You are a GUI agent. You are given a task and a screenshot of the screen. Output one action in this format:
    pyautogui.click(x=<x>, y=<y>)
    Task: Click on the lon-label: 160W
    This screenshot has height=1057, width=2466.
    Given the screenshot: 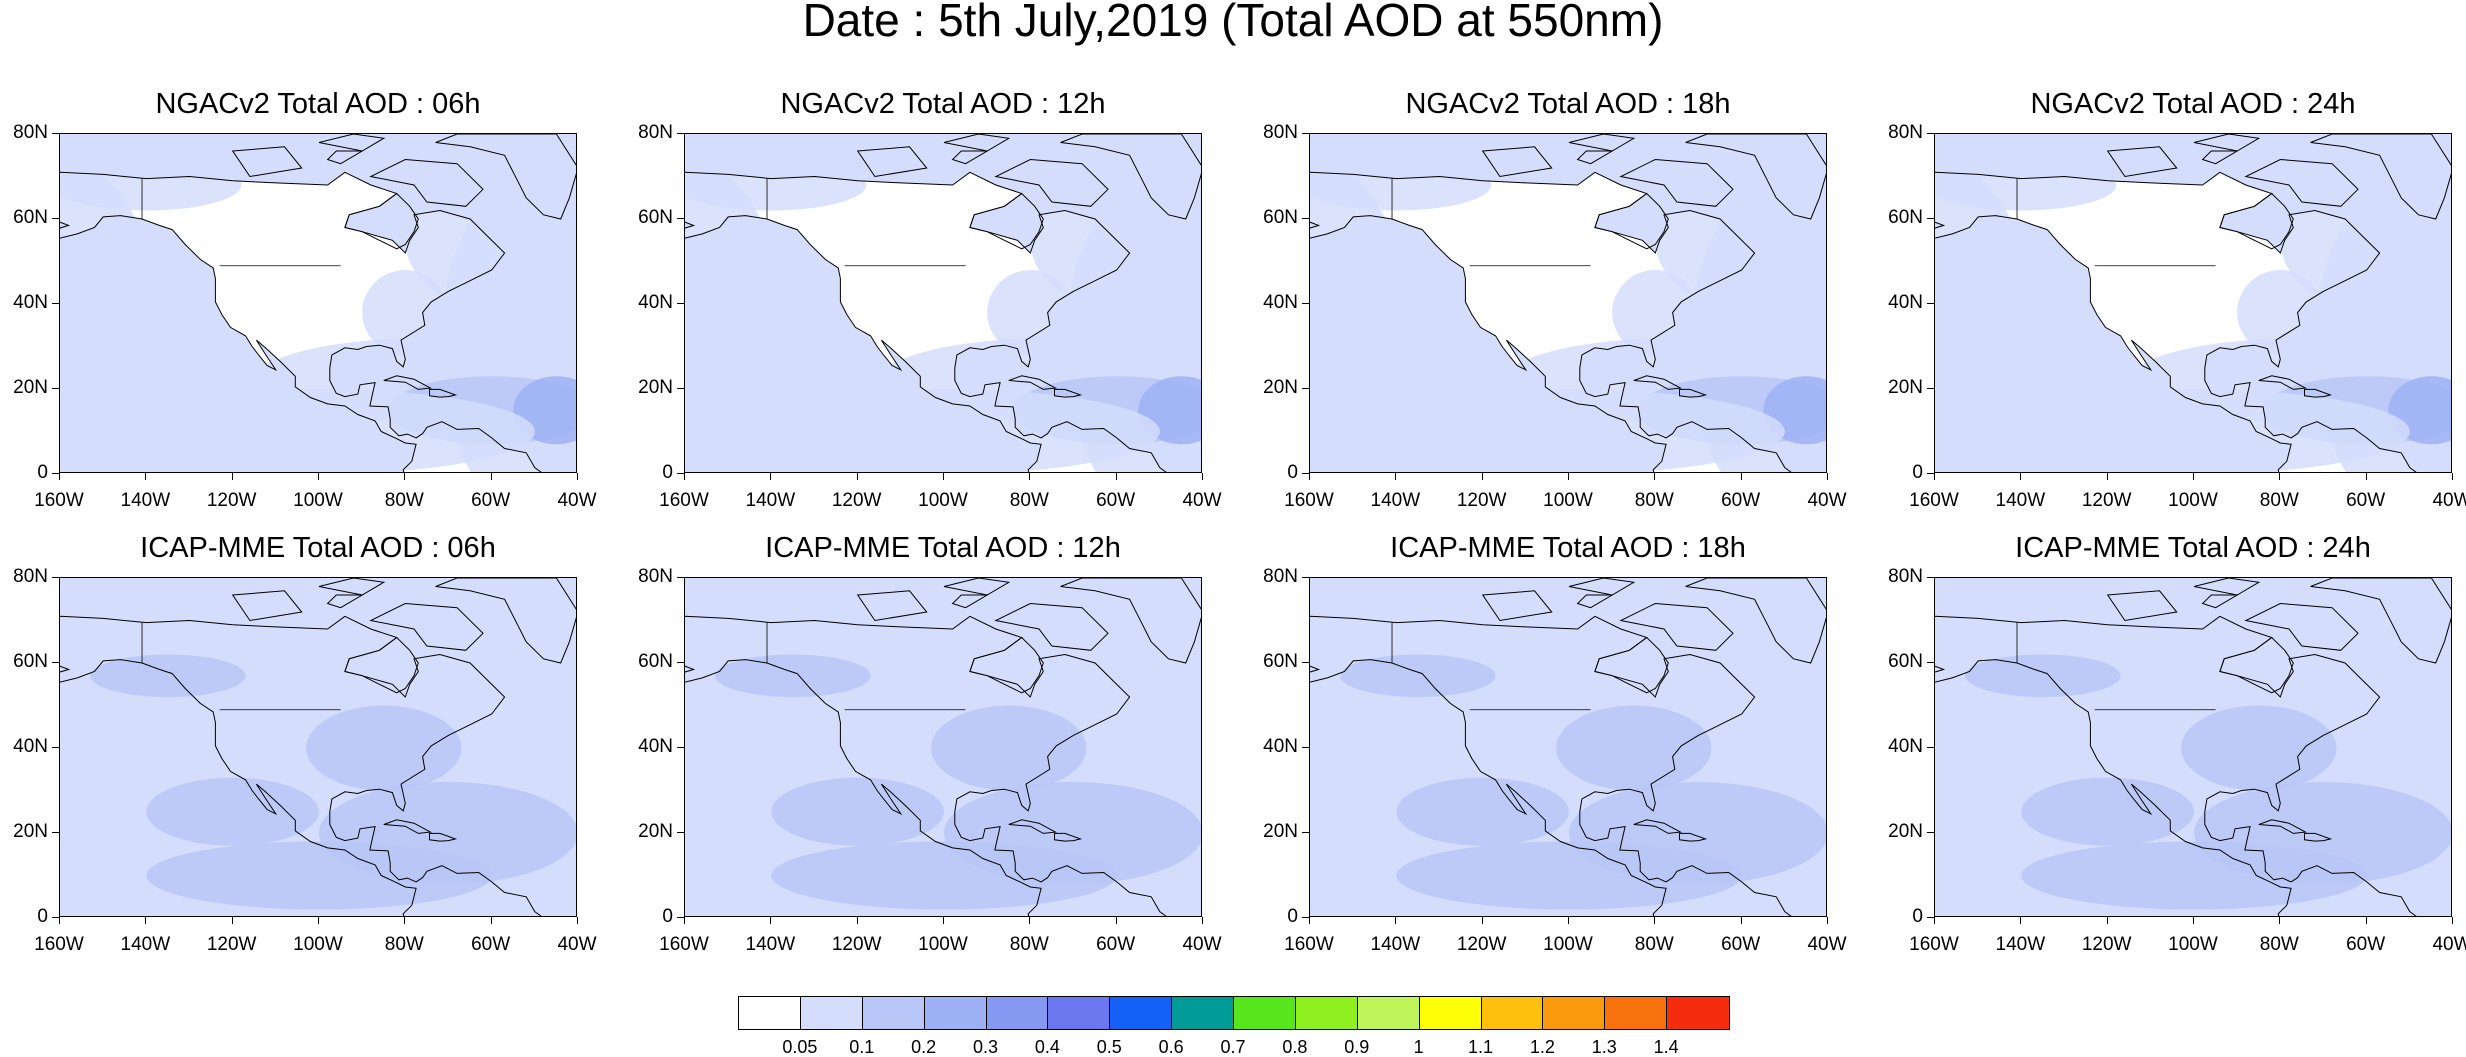 What is the action you would take?
    pyautogui.click(x=59, y=500)
    